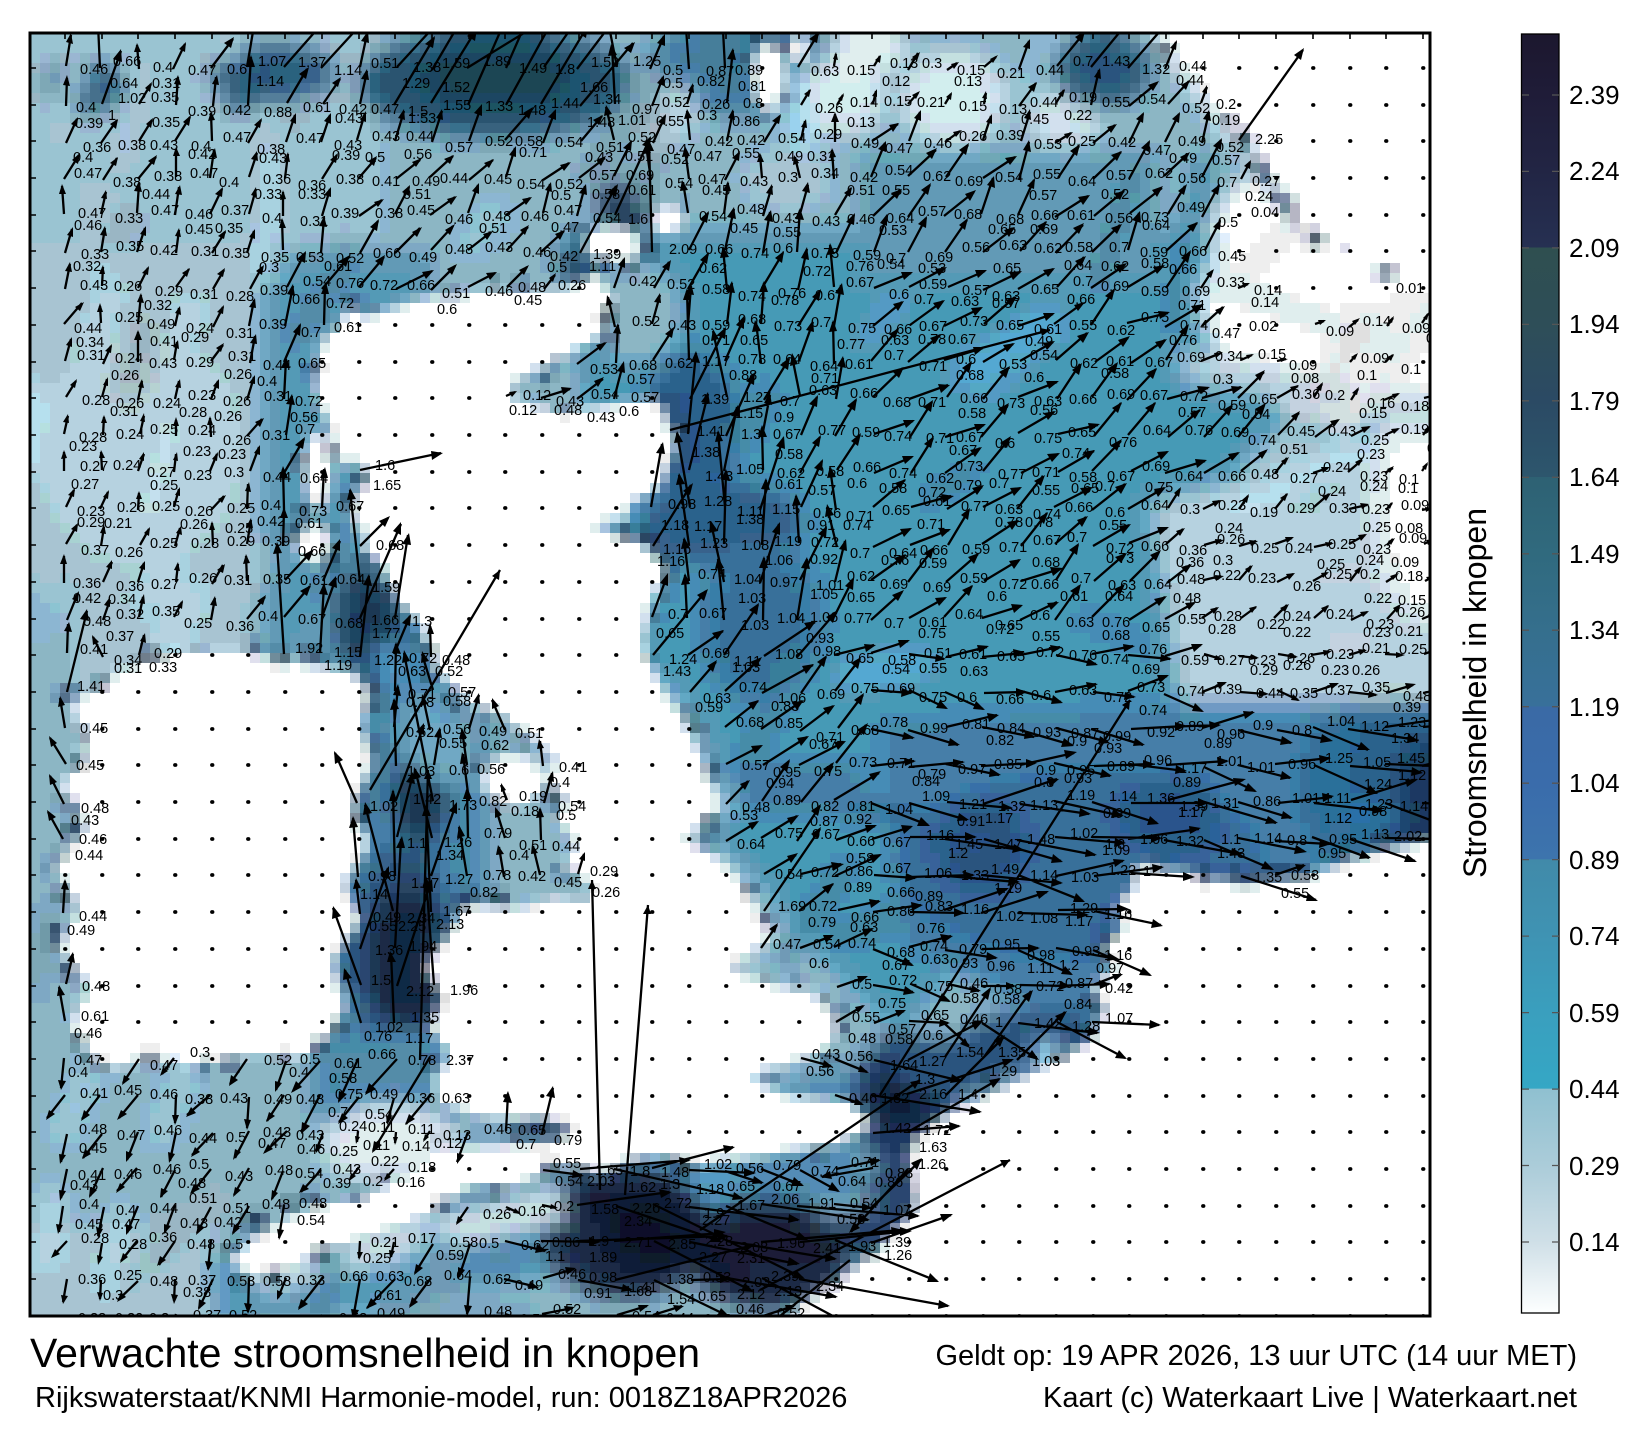  Describe the element at coordinates (1047, 175) in the screenshot. I see `svg-text: 0.55` at that location.